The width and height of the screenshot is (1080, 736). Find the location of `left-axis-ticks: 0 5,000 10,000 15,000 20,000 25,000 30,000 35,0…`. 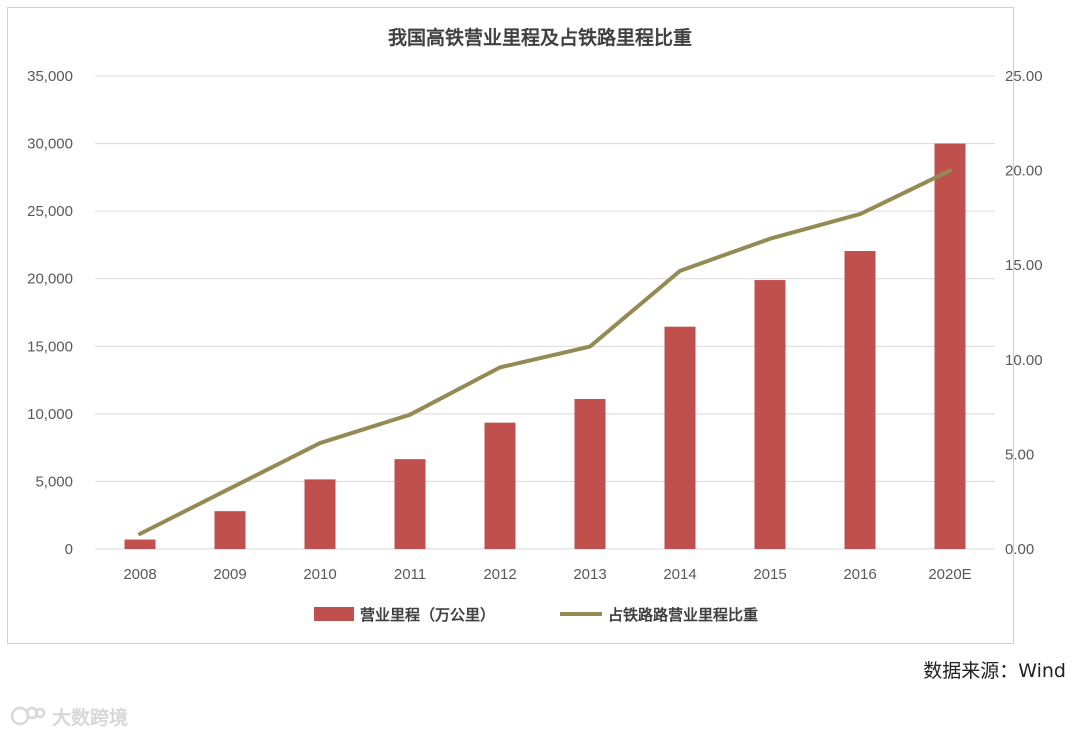

left-axis-ticks: 0 5,000 10,000 15,000 20,000 25,000 30,000 35,0… is located at coordinates (50, 313).